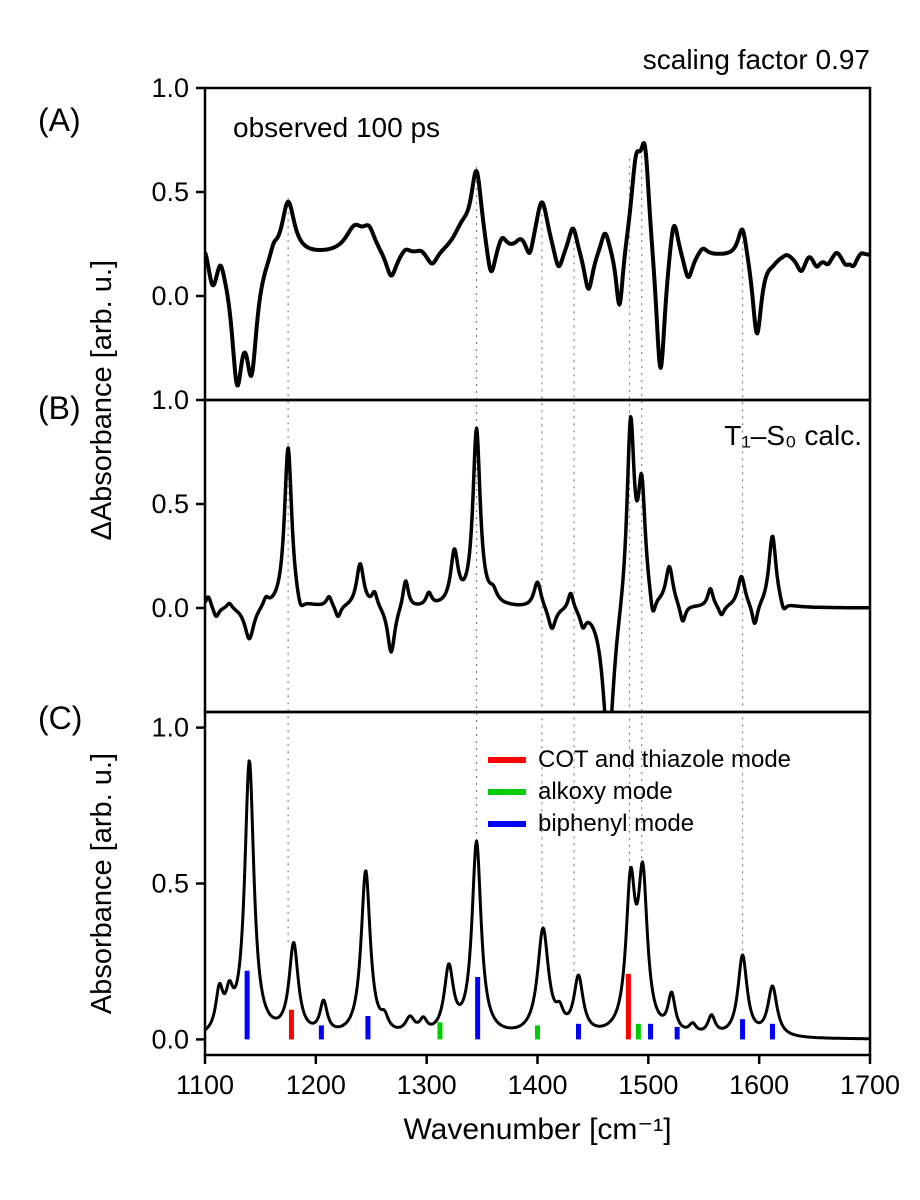 Image resolution: width=920 pixels, height=1200 pixels. Describe the element at coordinates (507, 824) in the screenshot. I see `legend-swatch-blue` at that location.